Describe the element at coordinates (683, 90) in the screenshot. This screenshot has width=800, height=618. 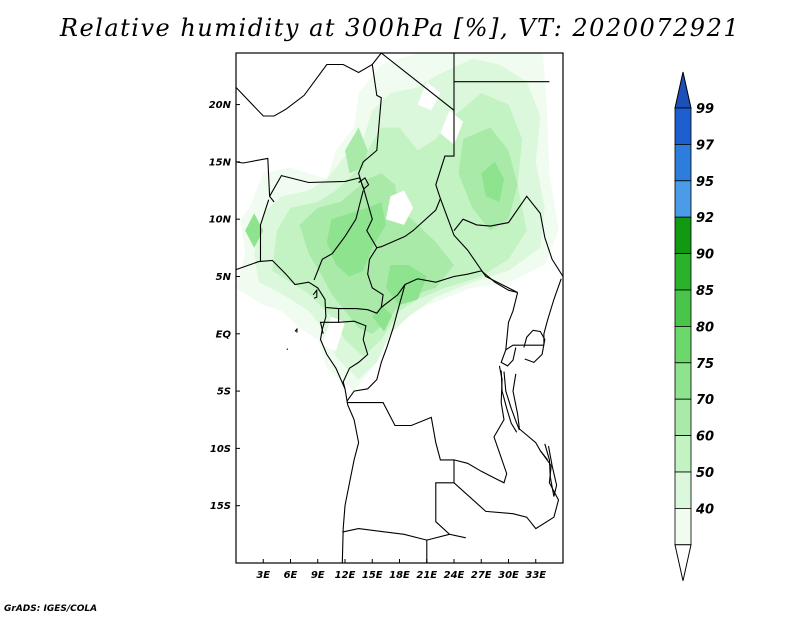
I see `colorbar-top-cap` at that location.